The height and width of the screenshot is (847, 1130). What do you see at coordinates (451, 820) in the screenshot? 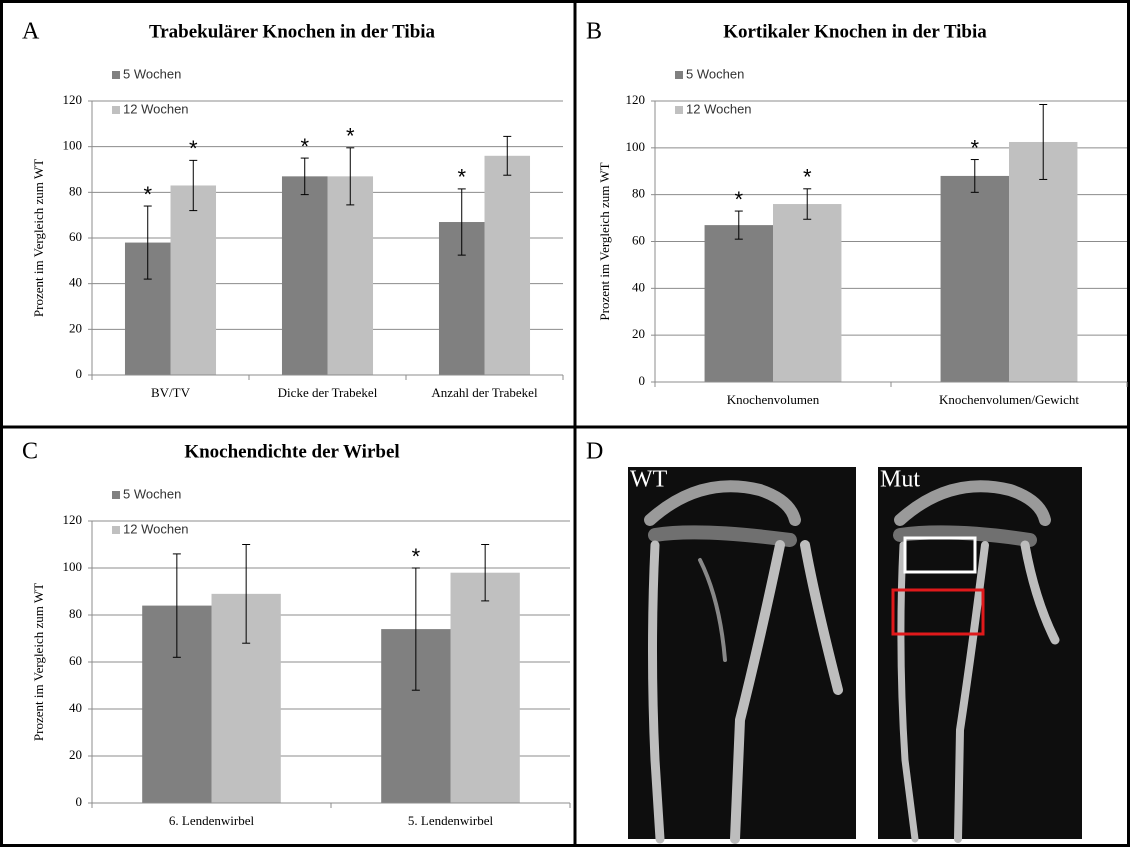
I see `x-tick-label: 5. Lendenwirbel` at bounding box center [451, 820].